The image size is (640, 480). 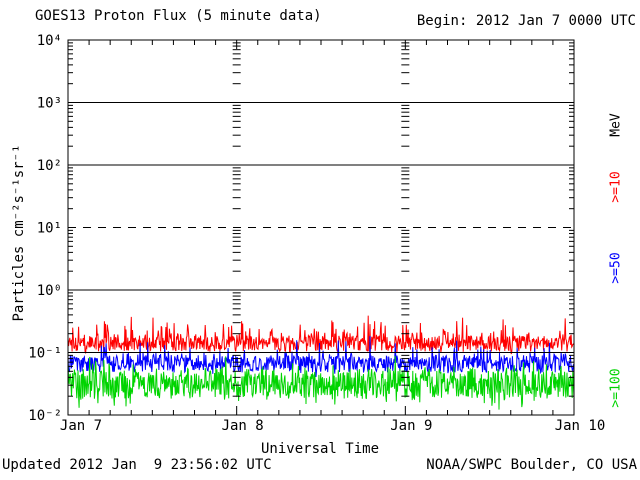 What do you see at coordinates (45, 416) in the screenshot?
I see `y-tick-label: 10⁻²` at bounding box center [45, 416].